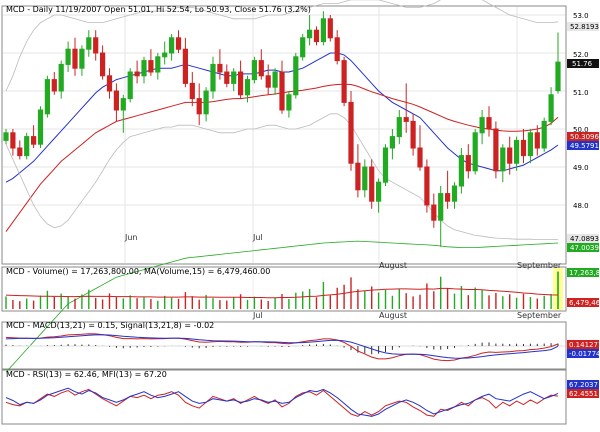  What do you see at coordinates (581, 93) in the screenshot?
I see `y-tick-51: 51.0` at bounding box center [581, 93].